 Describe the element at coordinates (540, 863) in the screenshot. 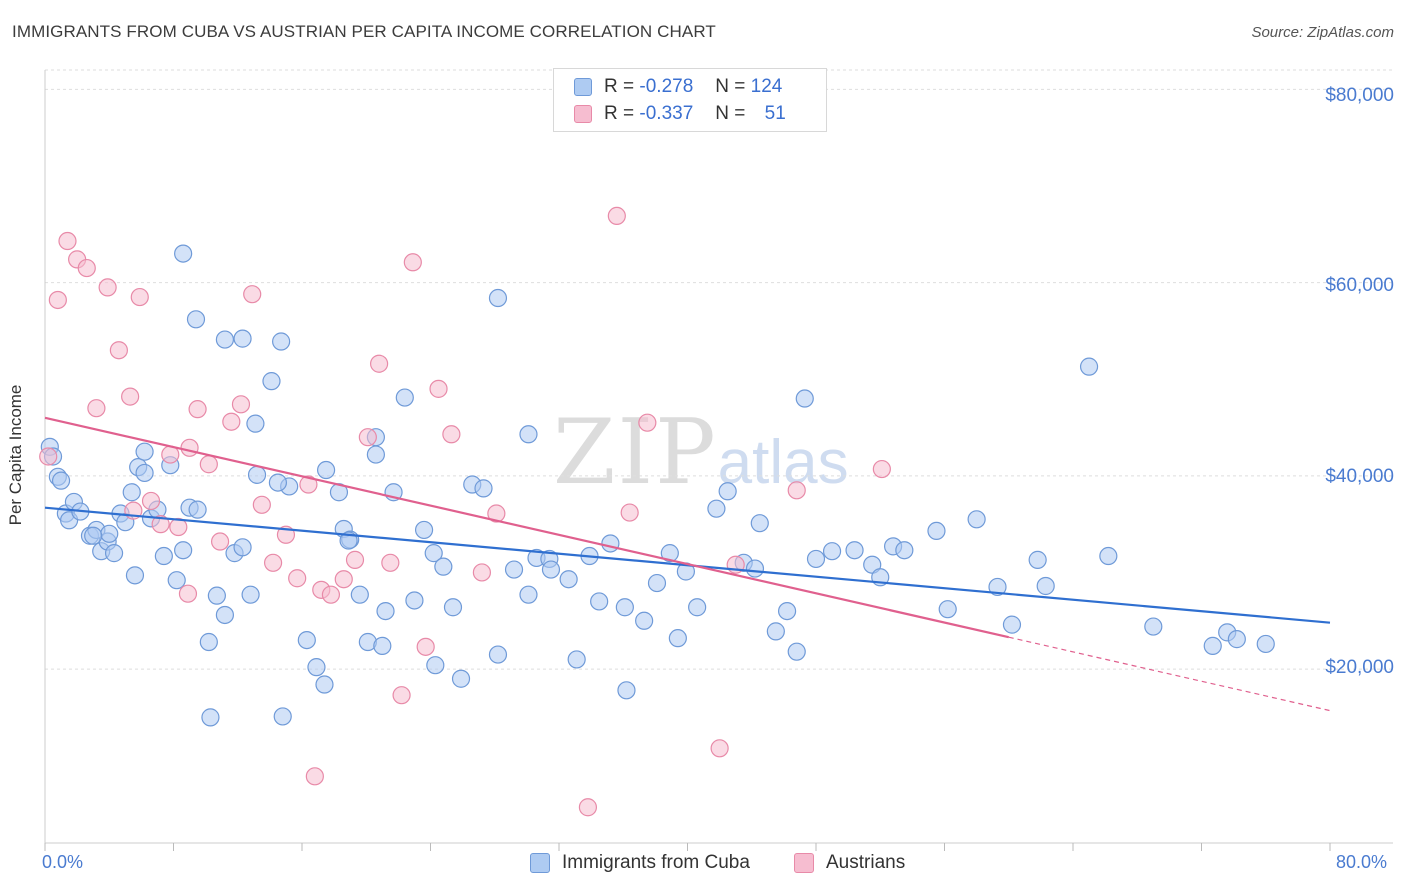

I see `series-legend-swatch-cuba` at that location.